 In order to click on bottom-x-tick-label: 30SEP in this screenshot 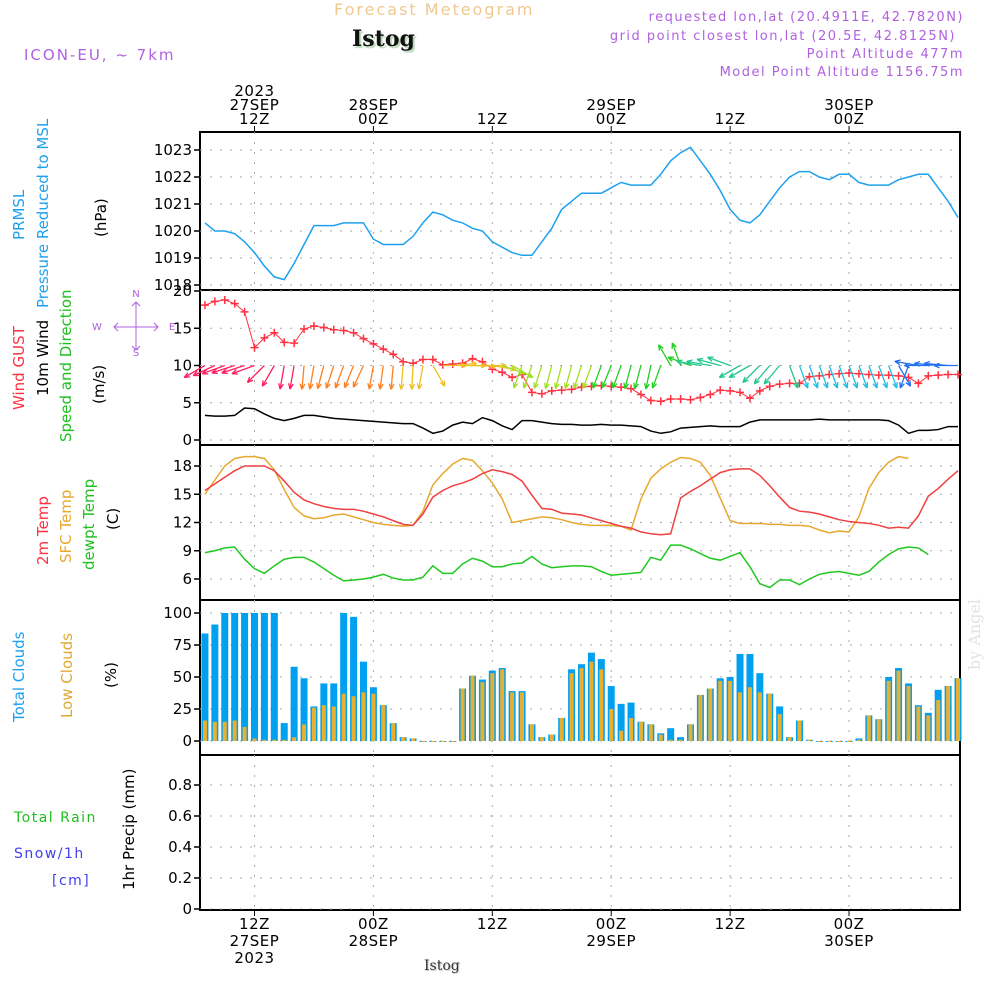, I will do `click(849, 941)`.